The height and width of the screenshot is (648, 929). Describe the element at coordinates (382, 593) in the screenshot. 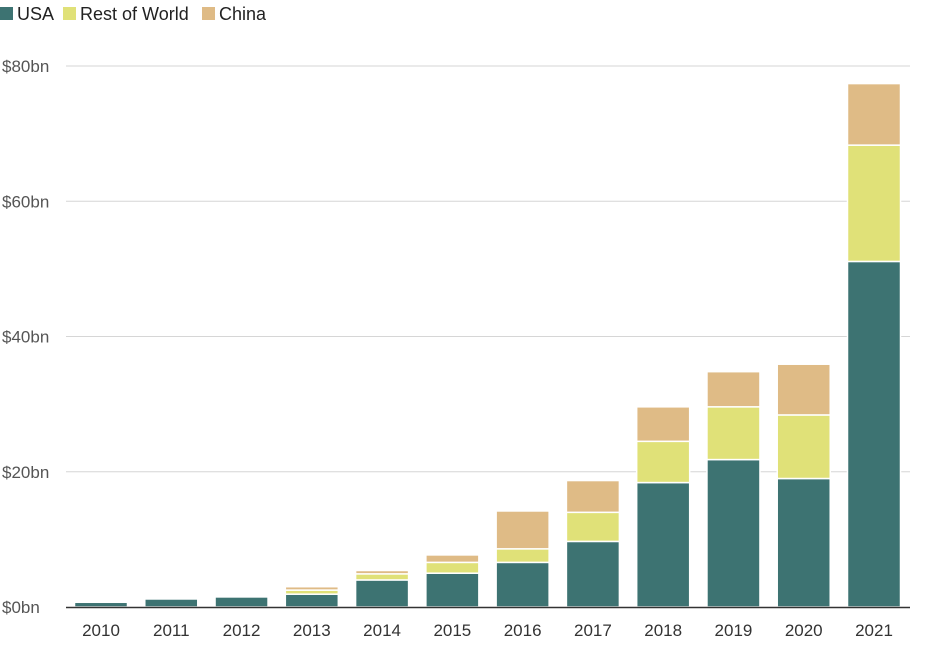

I see `bar-usa-2014` at that location.